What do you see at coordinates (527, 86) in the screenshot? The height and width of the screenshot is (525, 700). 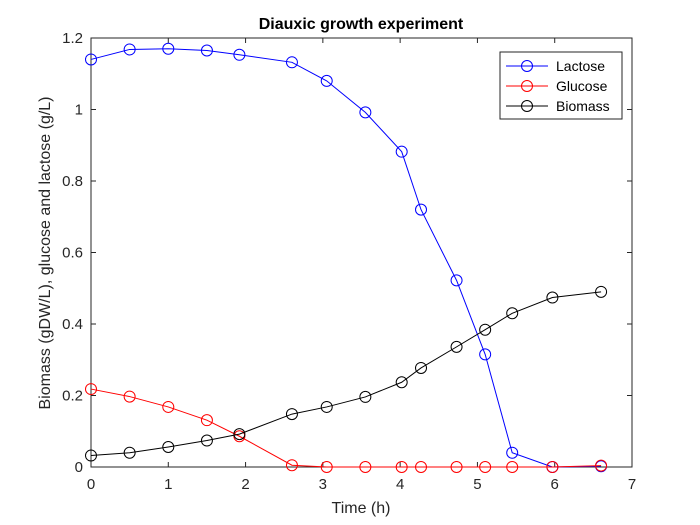 I see `legend-glucose-marker` at bounding box center [527, 86].